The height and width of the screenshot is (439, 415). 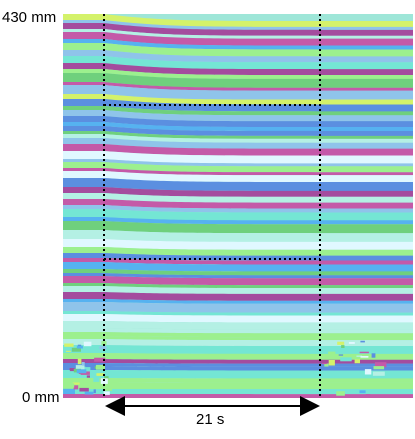 I want to click on duration-label: 21 s, so click(x=210, y=419).